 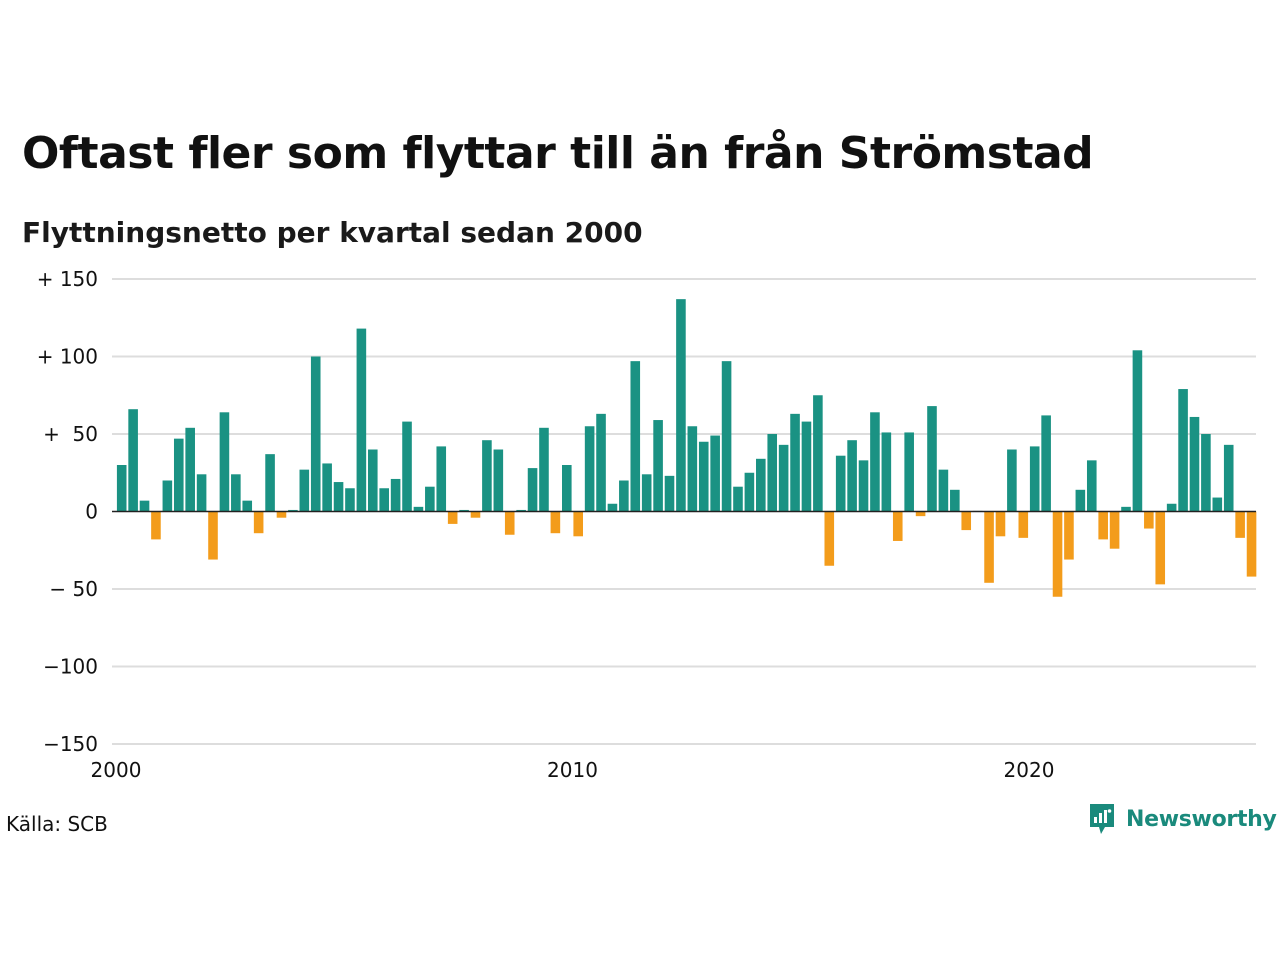 I want to click on x-tick-label: 2000, so click(x=116, y=770).